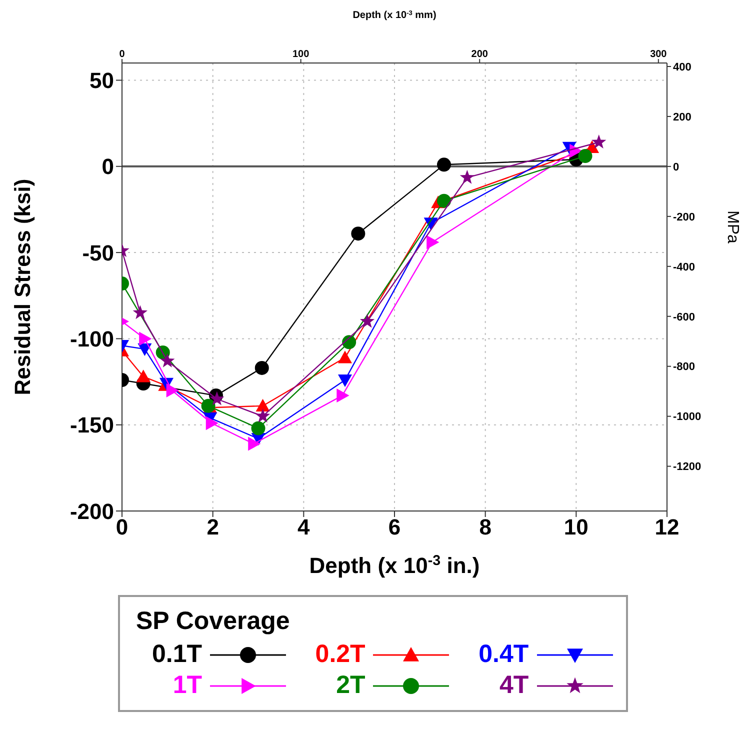  Describe the element at coordinates (684, 317) in the screenshot. I see `y2-tick-label: -600` at that location.